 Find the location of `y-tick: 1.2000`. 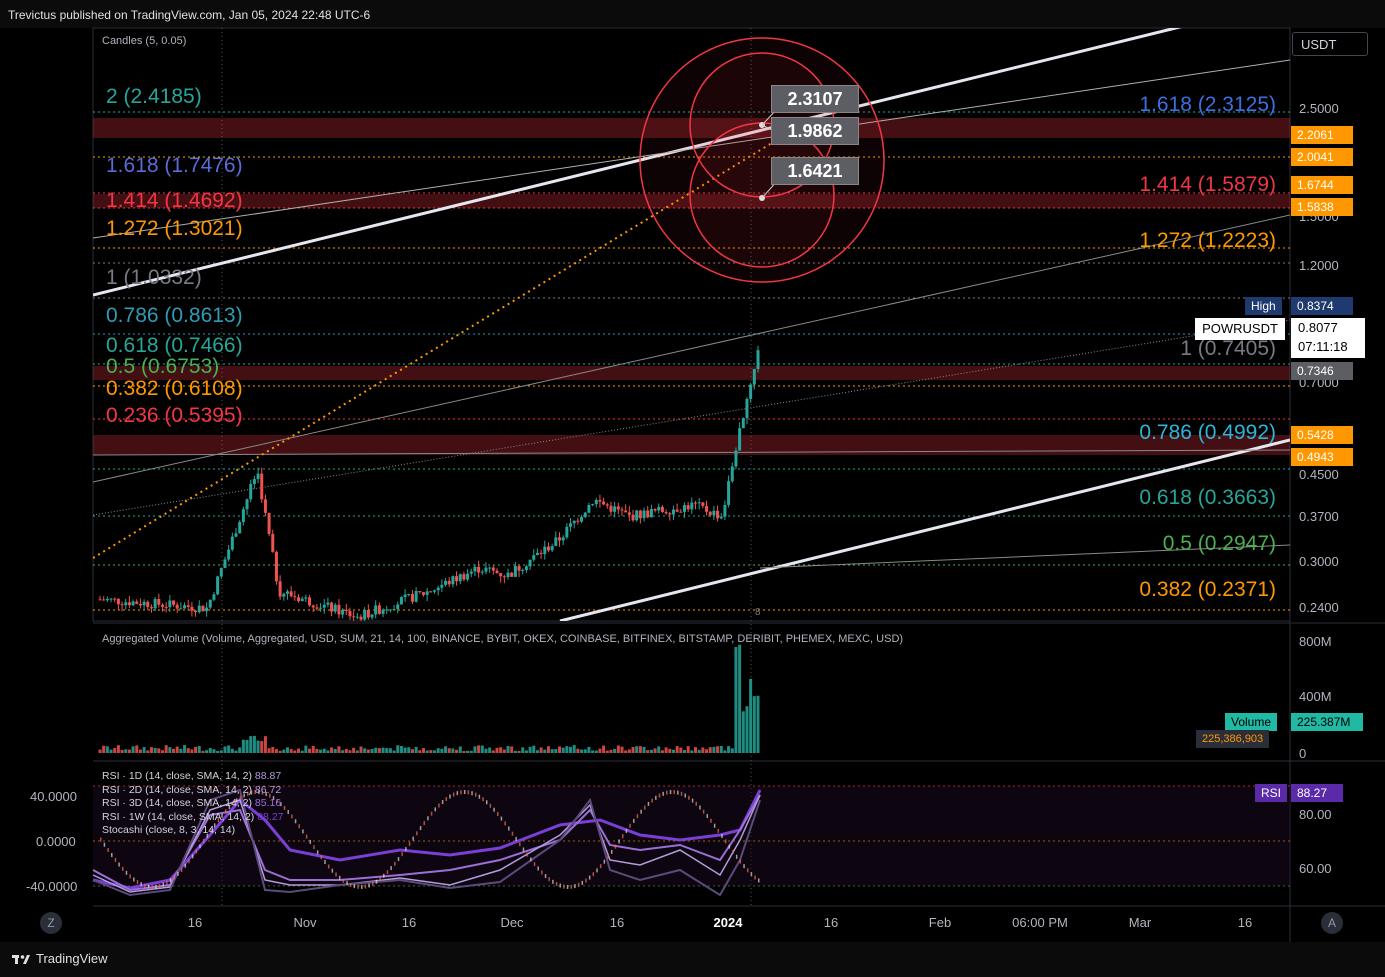

y-tick: 1.2000 is located at coordinates (1319, 265).